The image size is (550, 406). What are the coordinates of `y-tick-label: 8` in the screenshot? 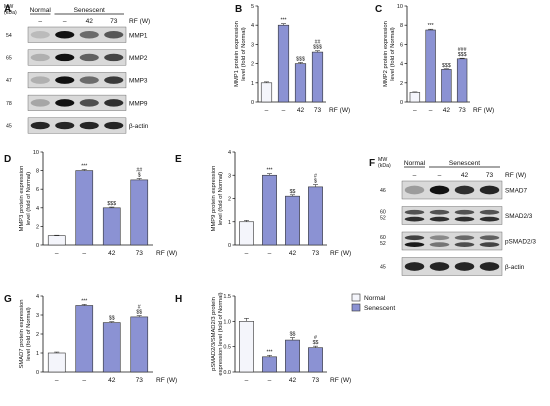 It's located at (401, 26).